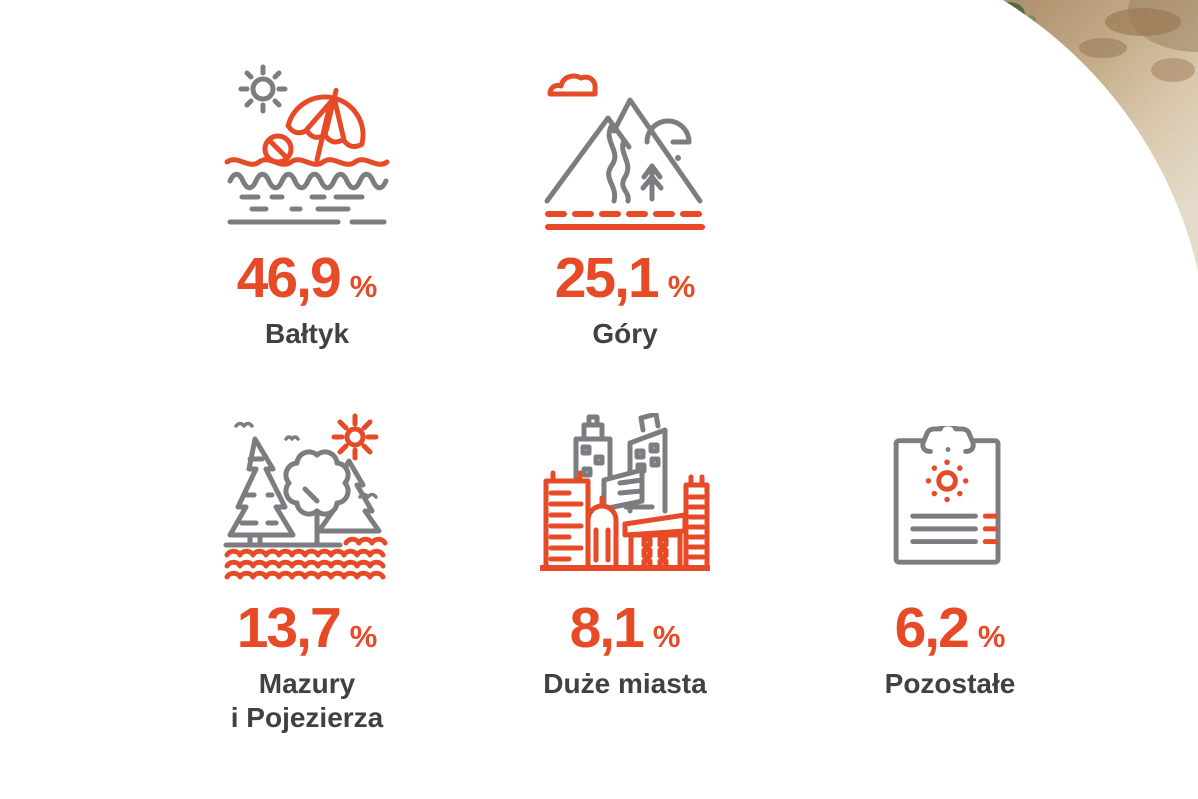  What do you see at coordinates (307, 700) in the screenshot?
I see `stat-label-mazury: Mazury i Pojezierza` at bounding box center [307, 700].